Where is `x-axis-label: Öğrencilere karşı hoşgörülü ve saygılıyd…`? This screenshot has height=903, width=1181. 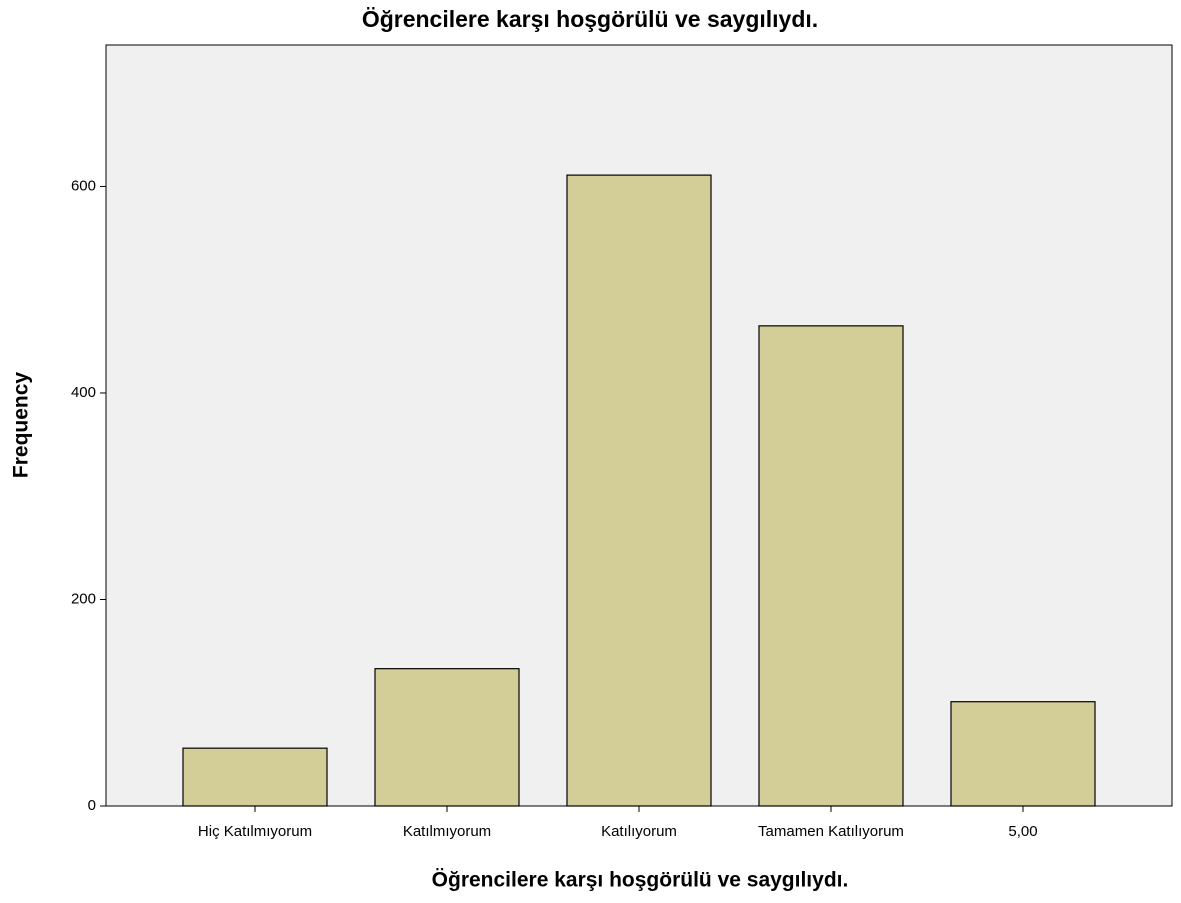 x-axis-label: Öğrencilere karşı hoşgörülü ve saygılıyd… is located at coordinates (640, 880).